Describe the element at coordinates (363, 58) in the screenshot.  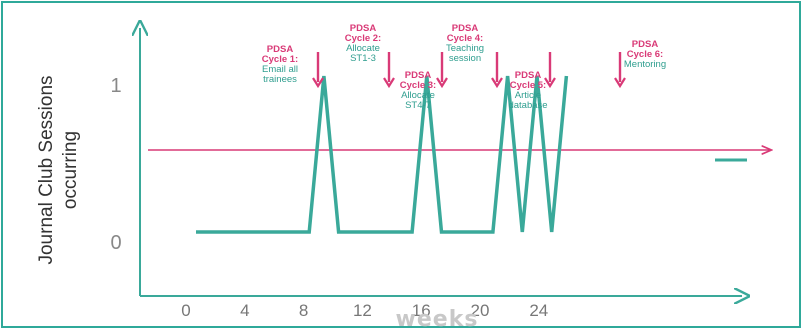
I see `pdsa-cycle-description: ST1-3` at that location.